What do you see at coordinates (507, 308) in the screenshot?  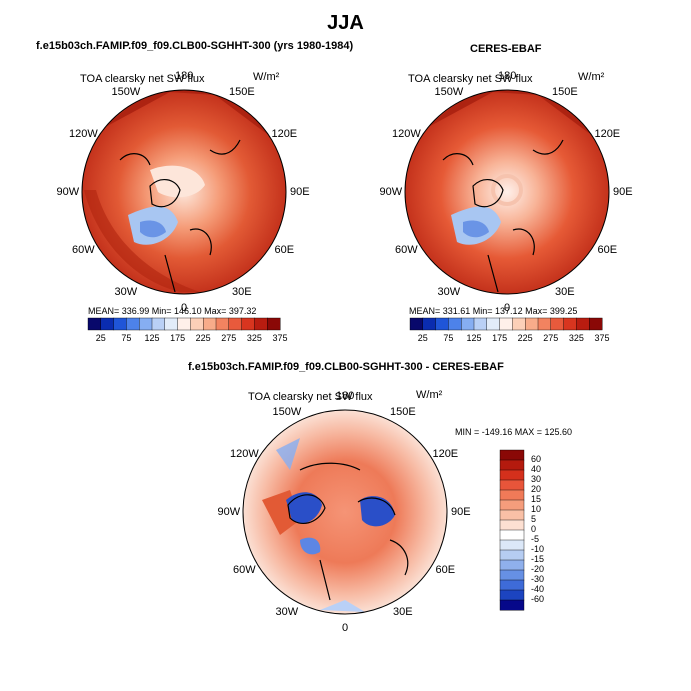 I see `panel2-lon-label: 0` at bounding box center [507, 308].